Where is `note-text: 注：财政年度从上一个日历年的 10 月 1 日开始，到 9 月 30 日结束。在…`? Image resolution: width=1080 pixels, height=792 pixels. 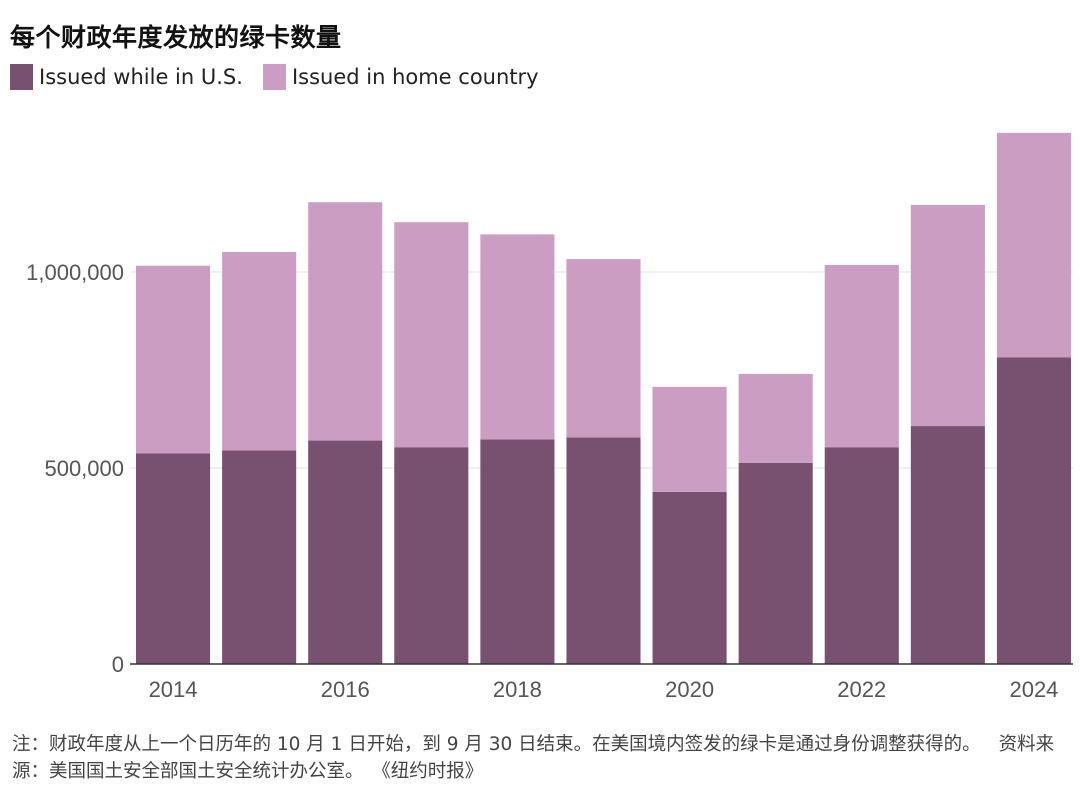
note-text: 注：财政年度从上一个日历年的 10 月 1 日开始，到 9 月 30 日结束。在… is located at coordinates (496, 744).